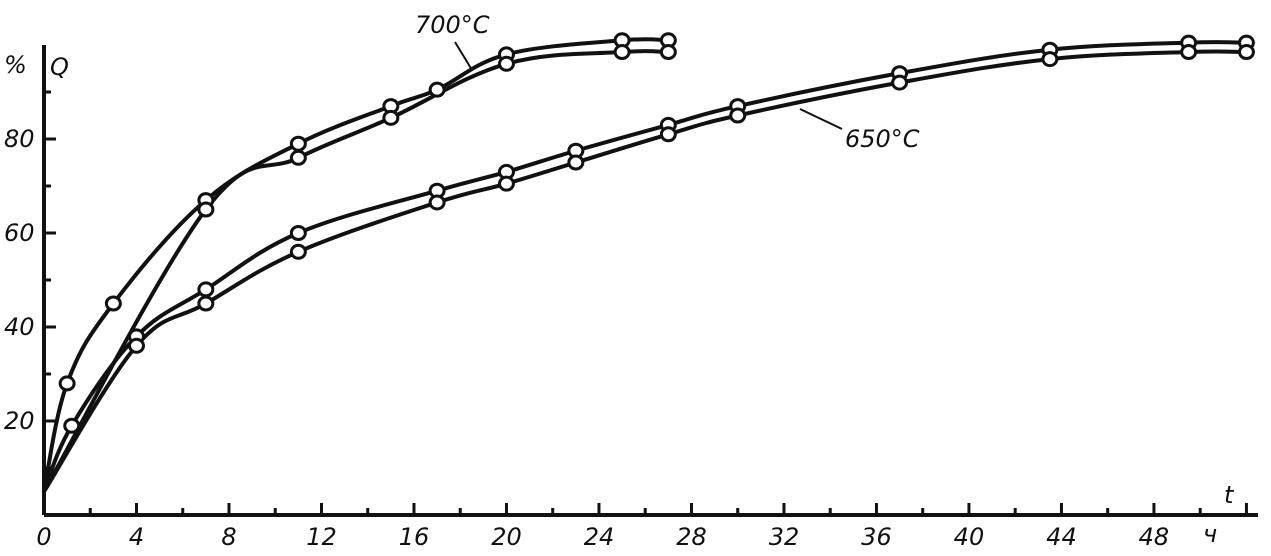 Image resolution: width=1271 pixels, height=556 pixels. What do you see at coordinates (414, 537) in the screenshot?
I see `x-tick-label: 16` at bounding box center [414, 537].